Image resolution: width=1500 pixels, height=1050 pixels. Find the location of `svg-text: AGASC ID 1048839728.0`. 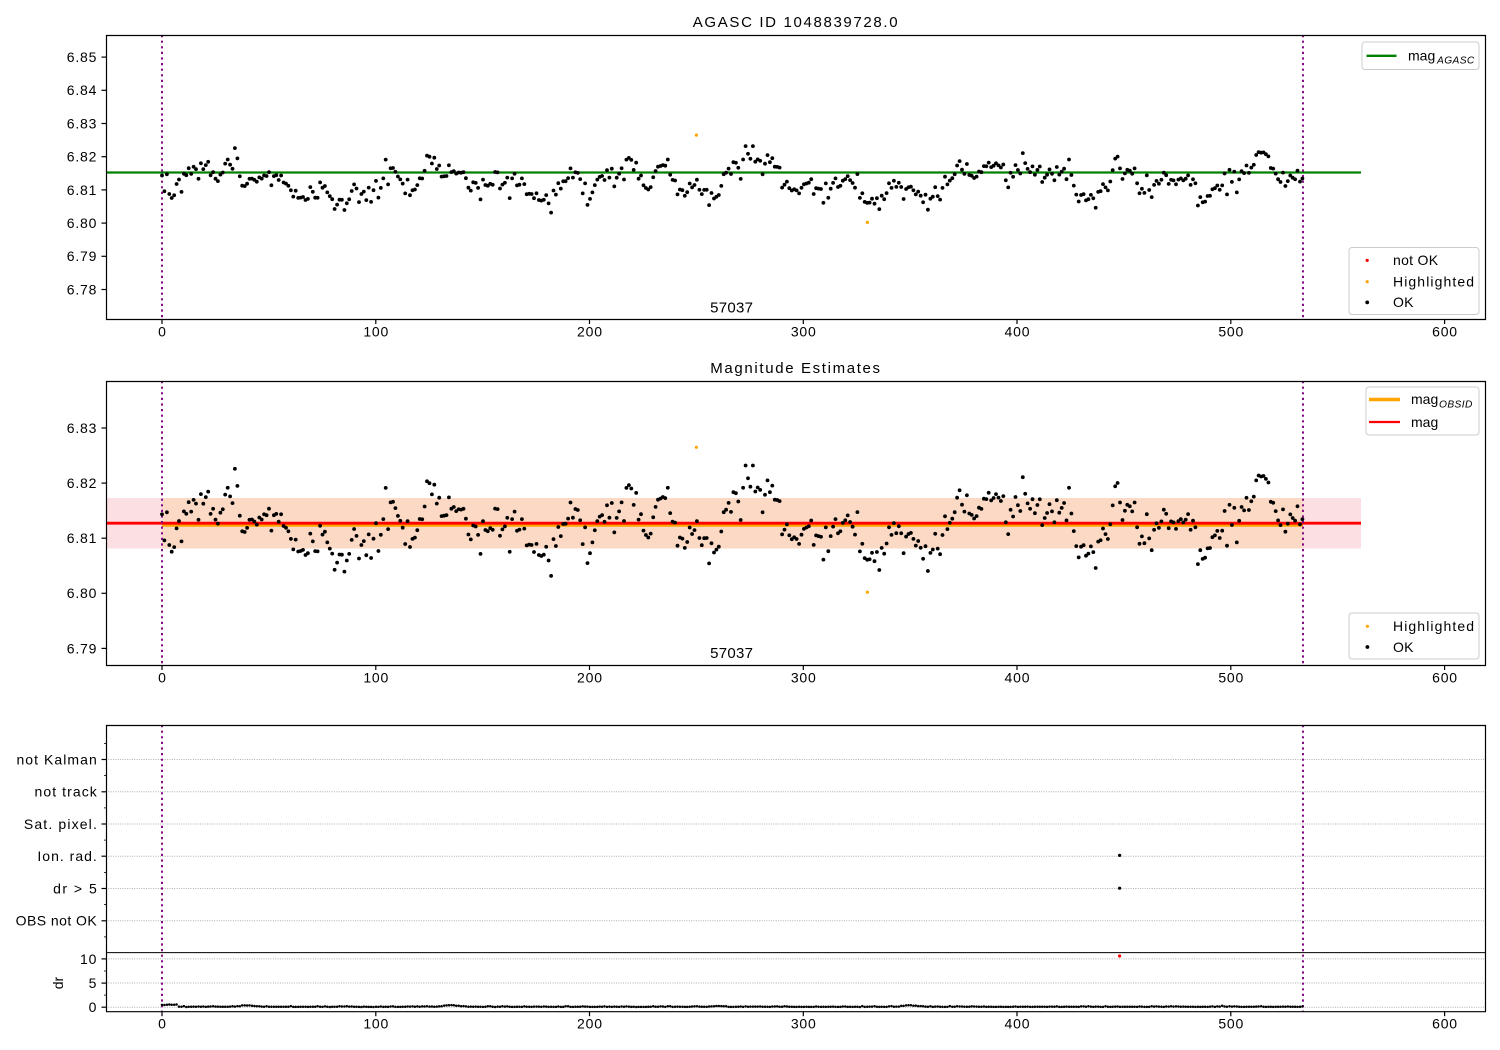

svg-text: AGASC ID 1048839728.0 is located at coordinates (796, 22).